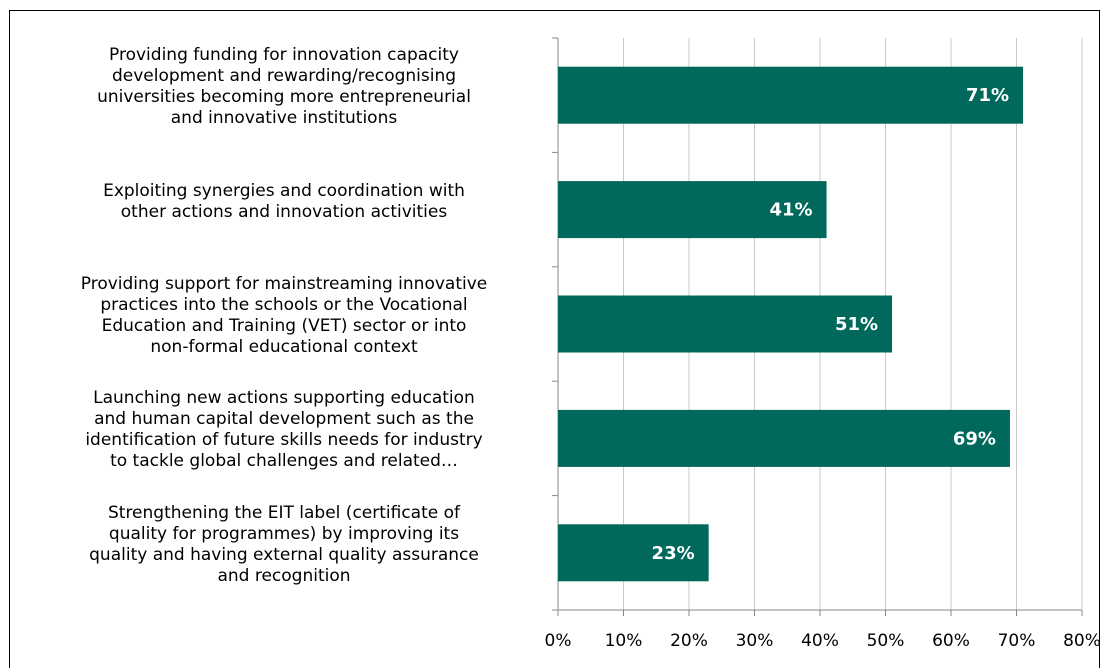 This screenshot has height=668, width=1110. What do you see at coordinates (755, 641) in the screenshot?
I see `x-tick-label: 30%` at bounding box center [755, 641].